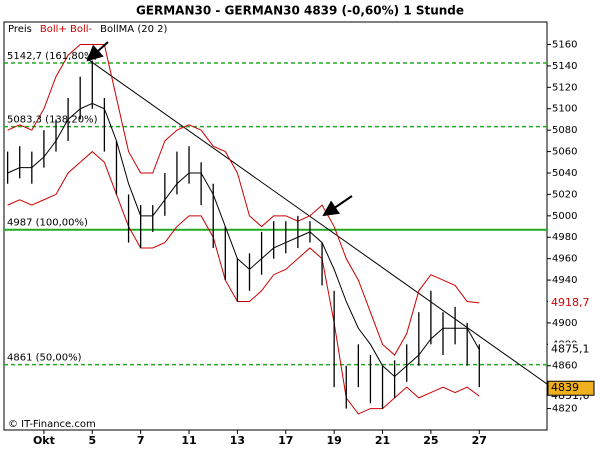 This screenshot has width=600, height=450. What do you see at coordinates (44, 358) in the screenshot?
I see `fib-label: 4861 (50,00%)` at bounding box center [44, 358].